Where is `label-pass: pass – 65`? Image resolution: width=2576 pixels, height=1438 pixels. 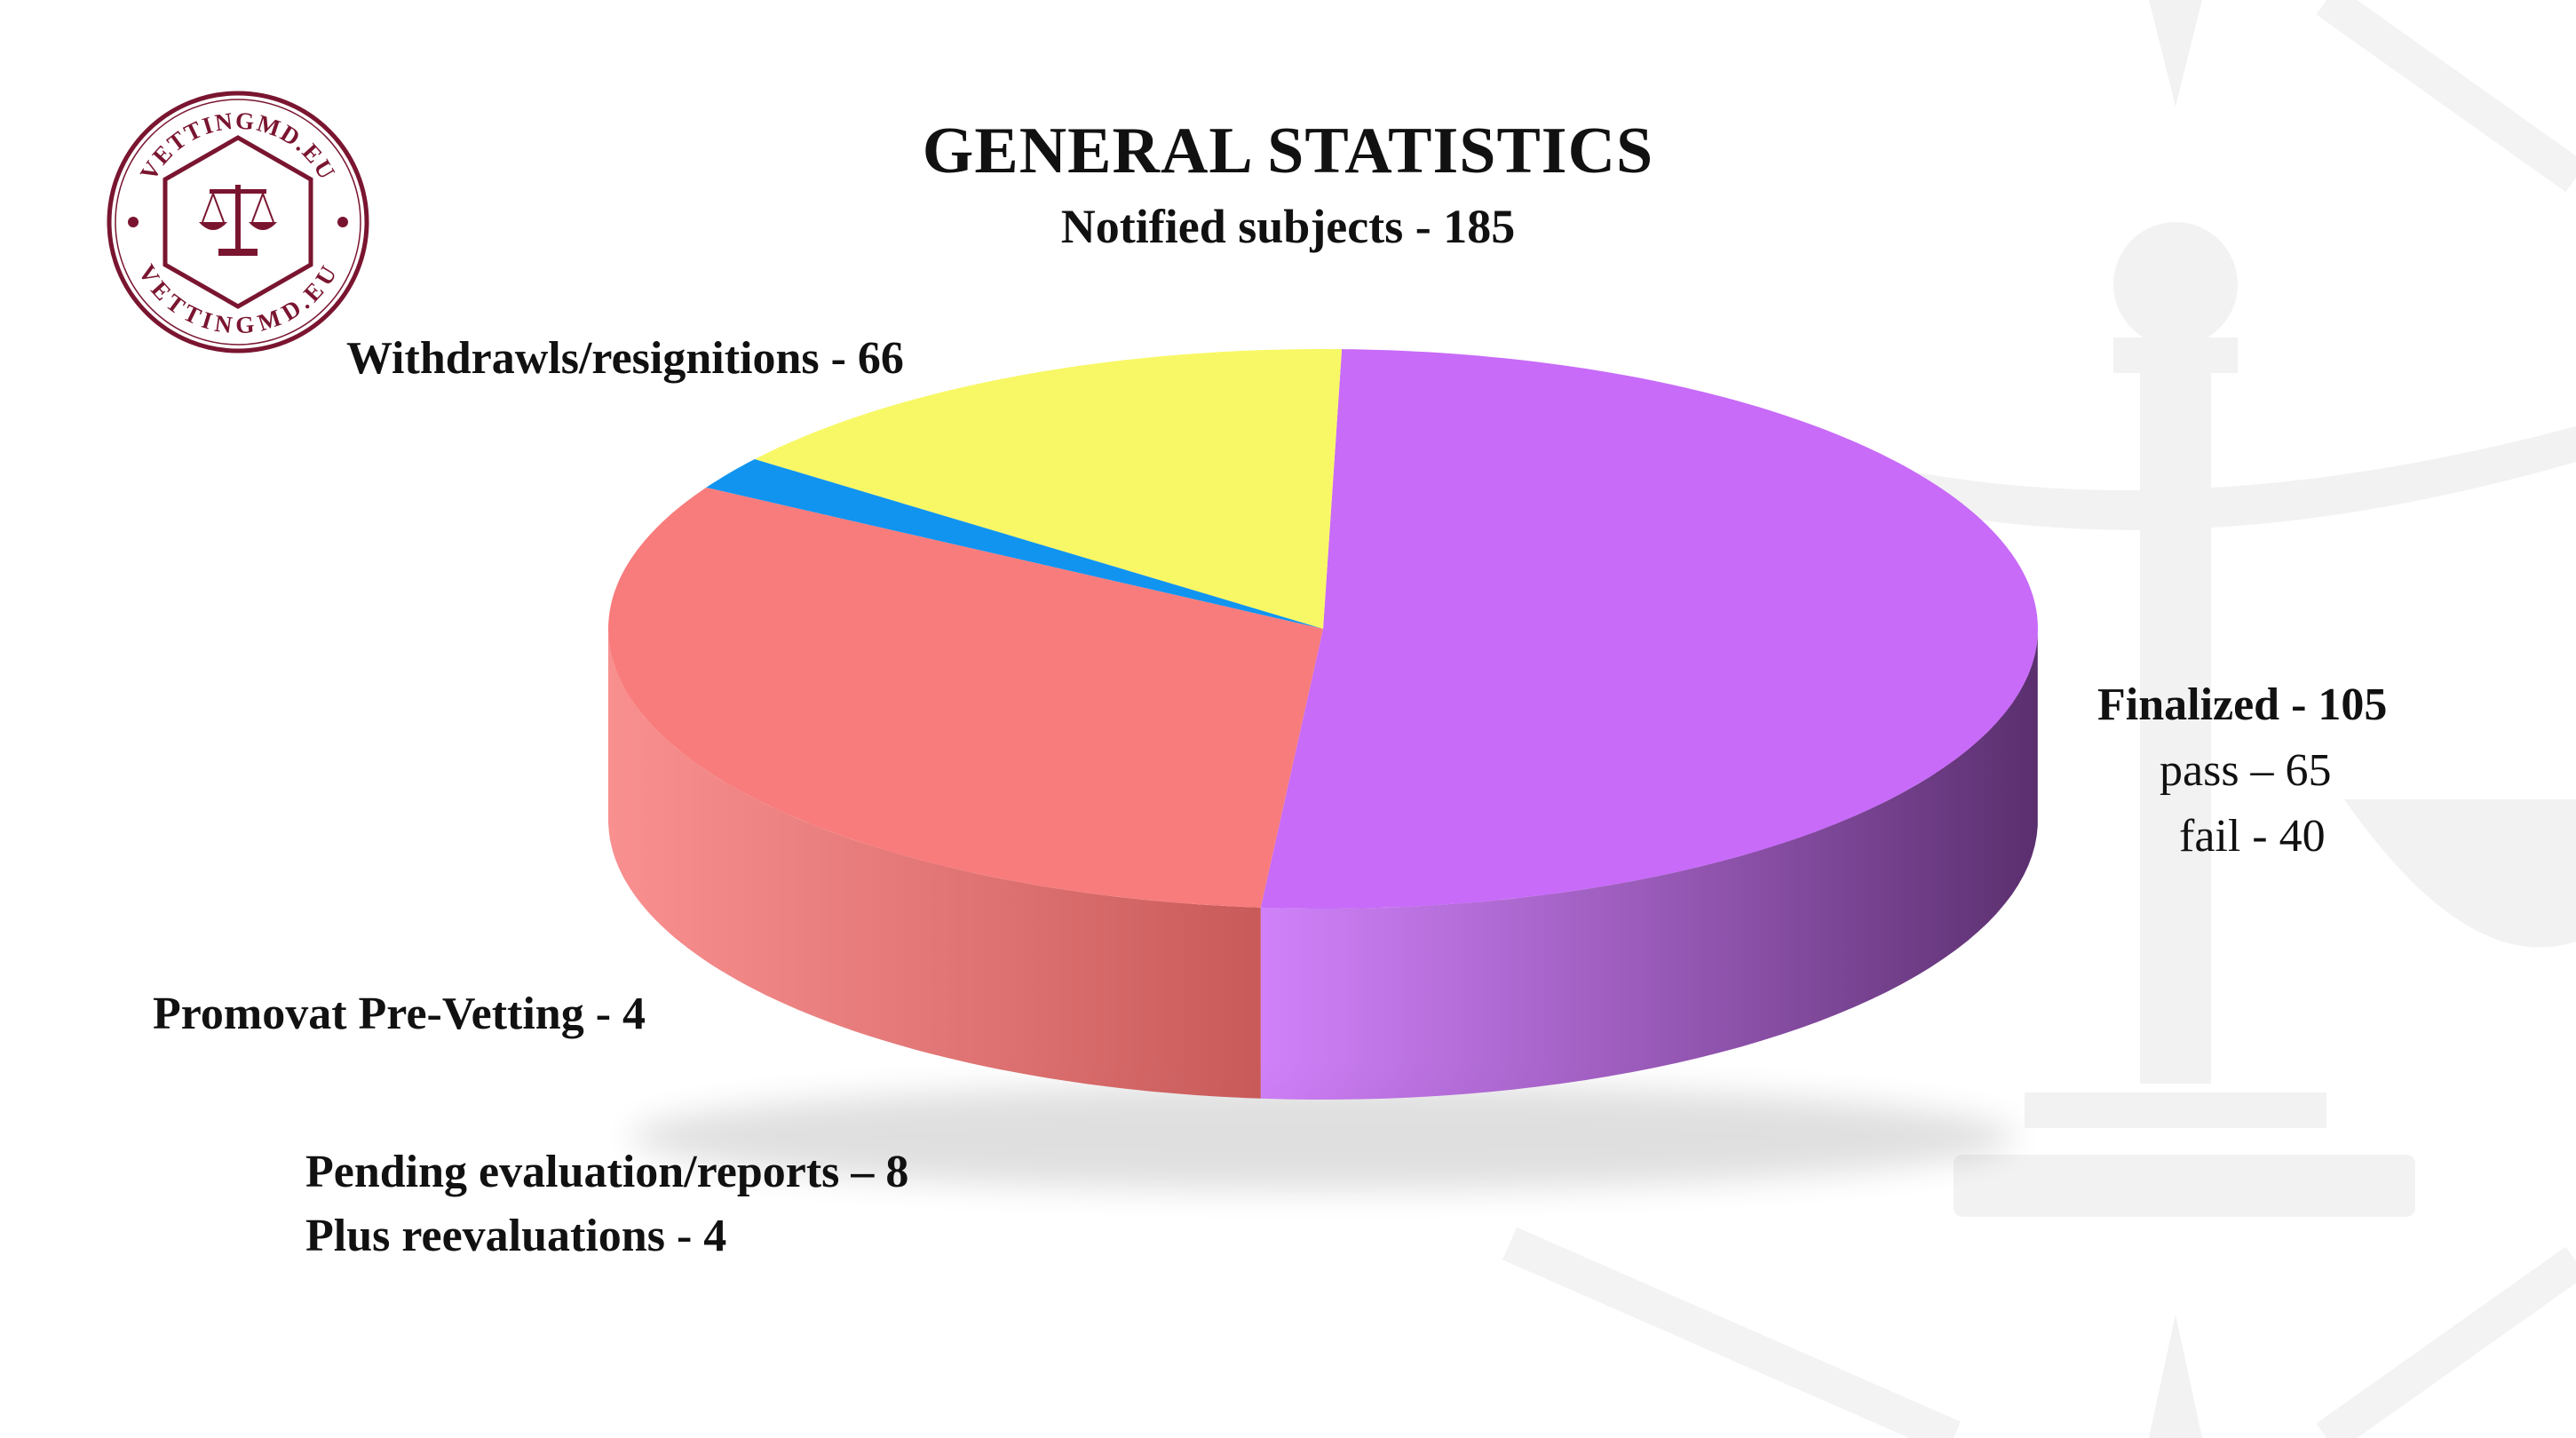 label-pass: pass – 65 is located at coordinates (2246, 770).